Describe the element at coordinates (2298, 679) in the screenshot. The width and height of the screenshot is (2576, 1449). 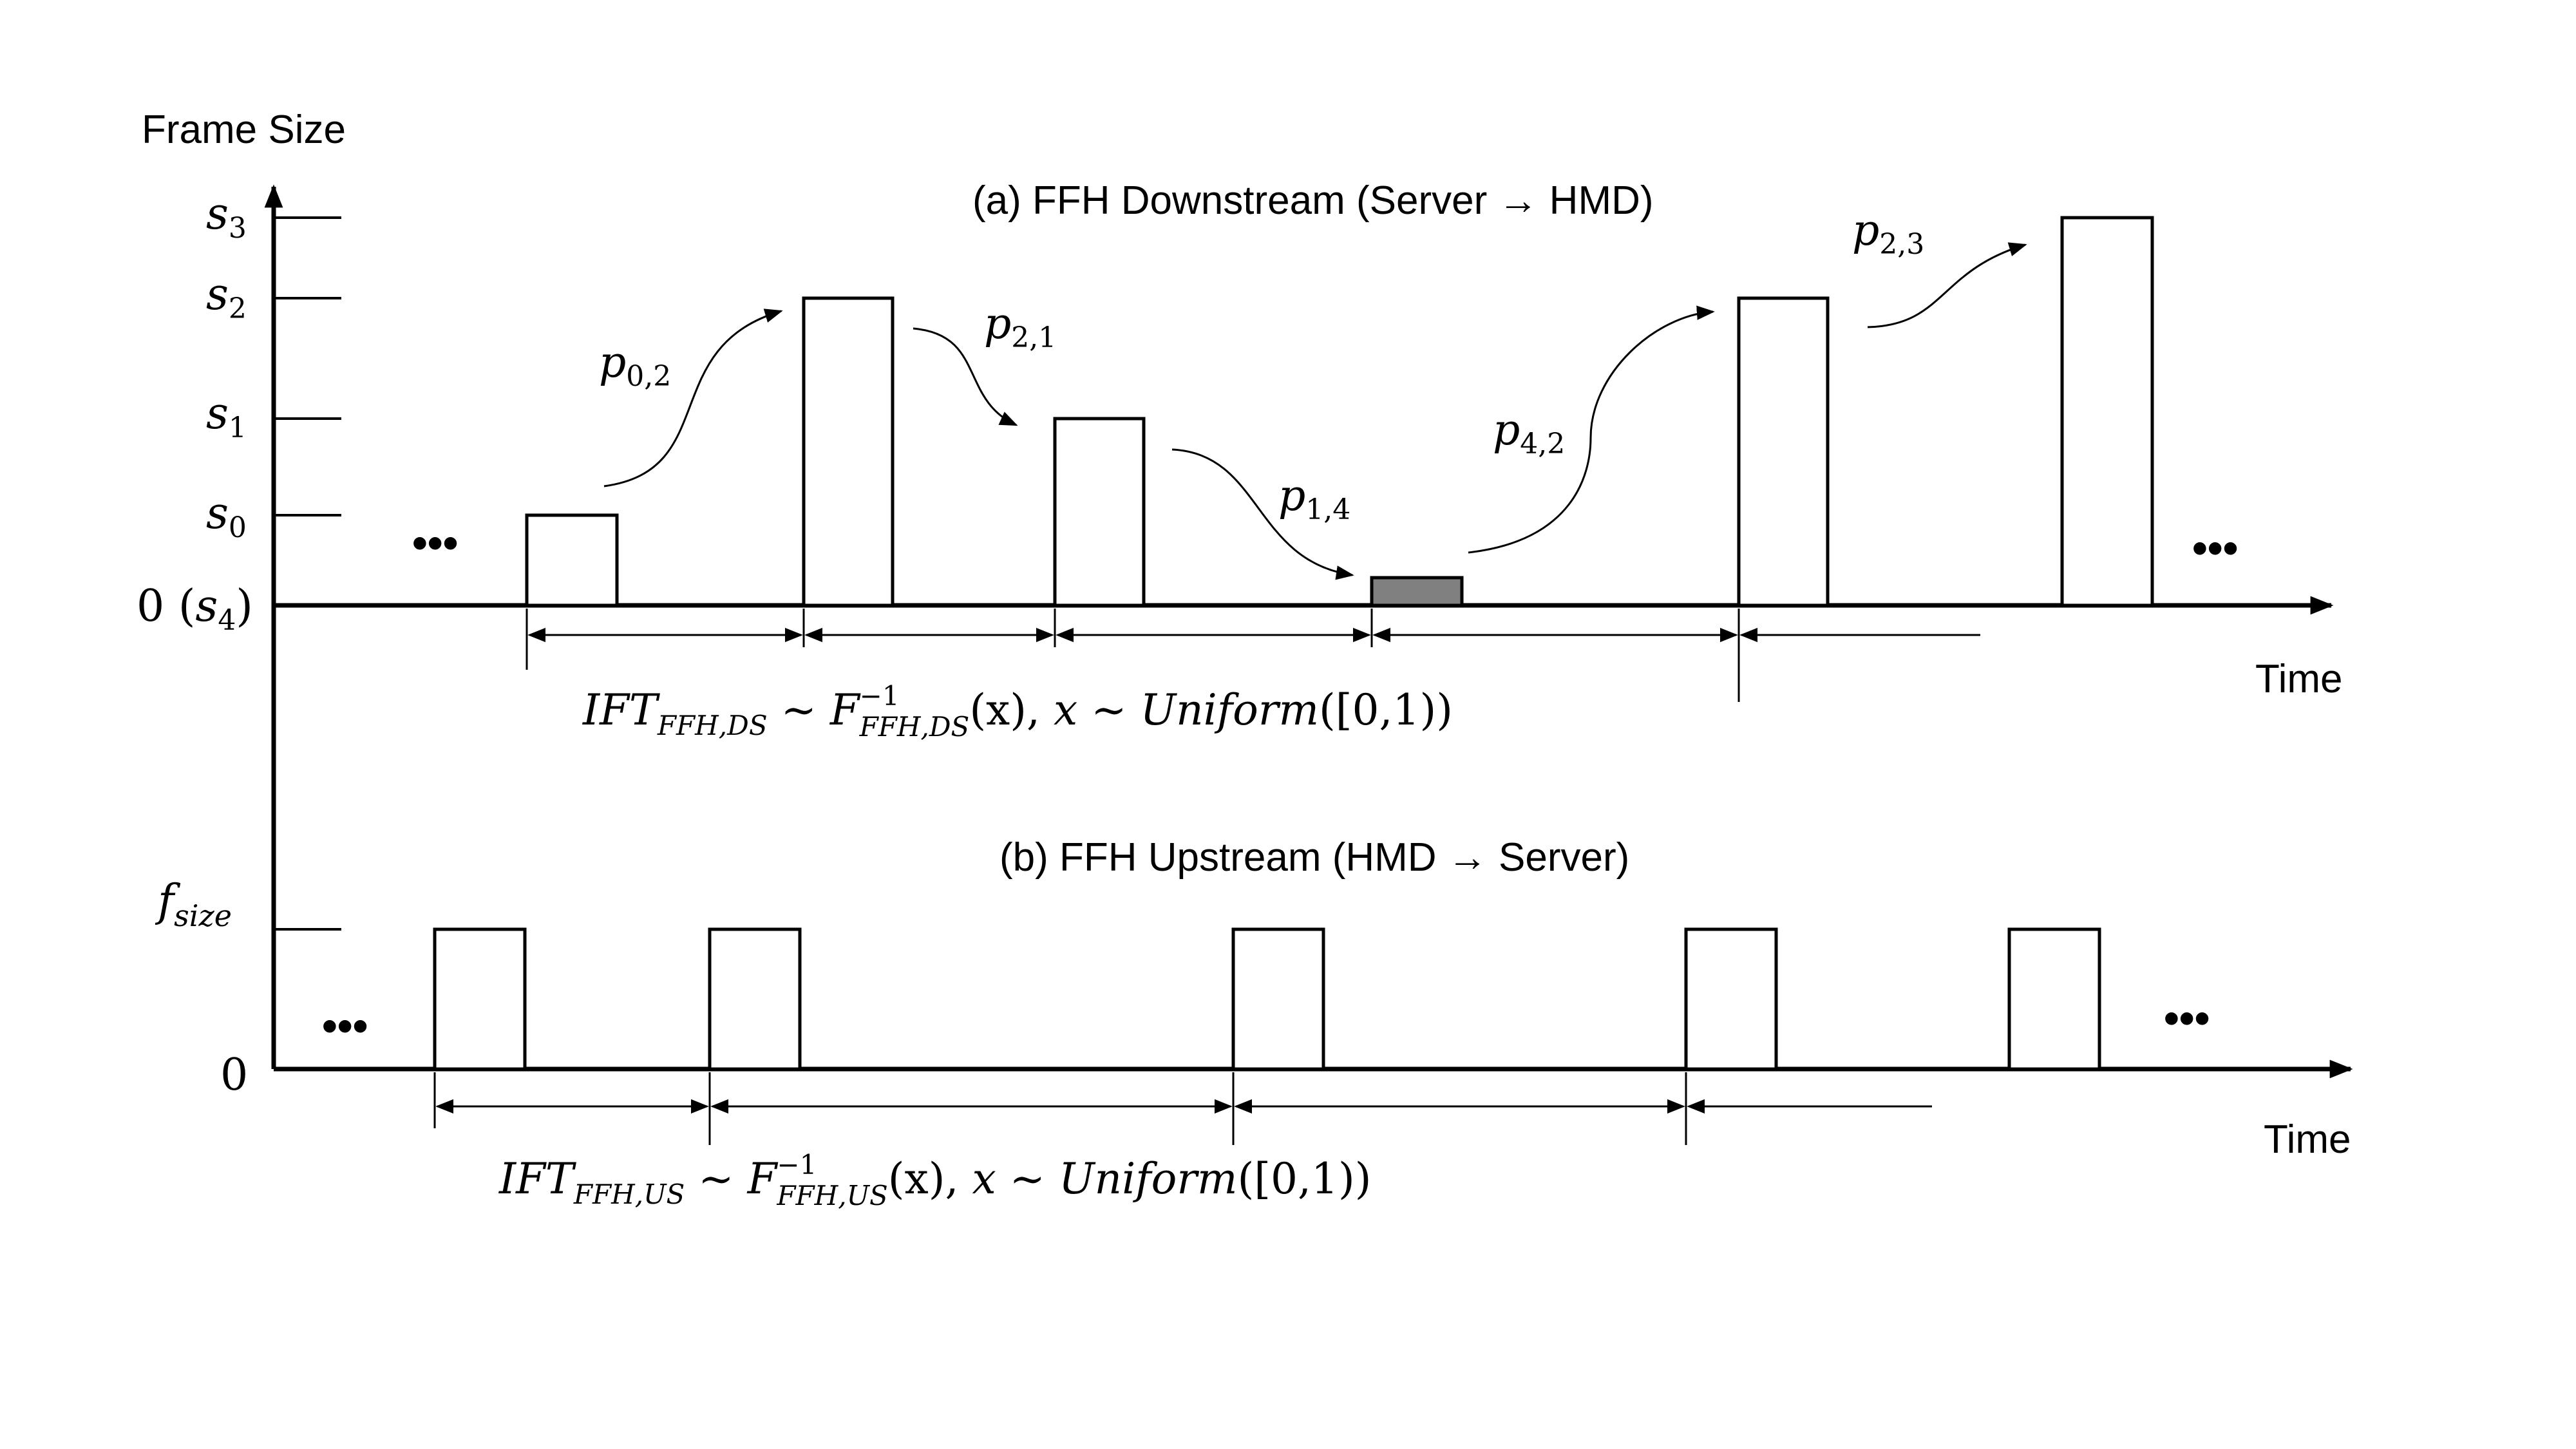
I see `time-label-downstream: Time` at that location.